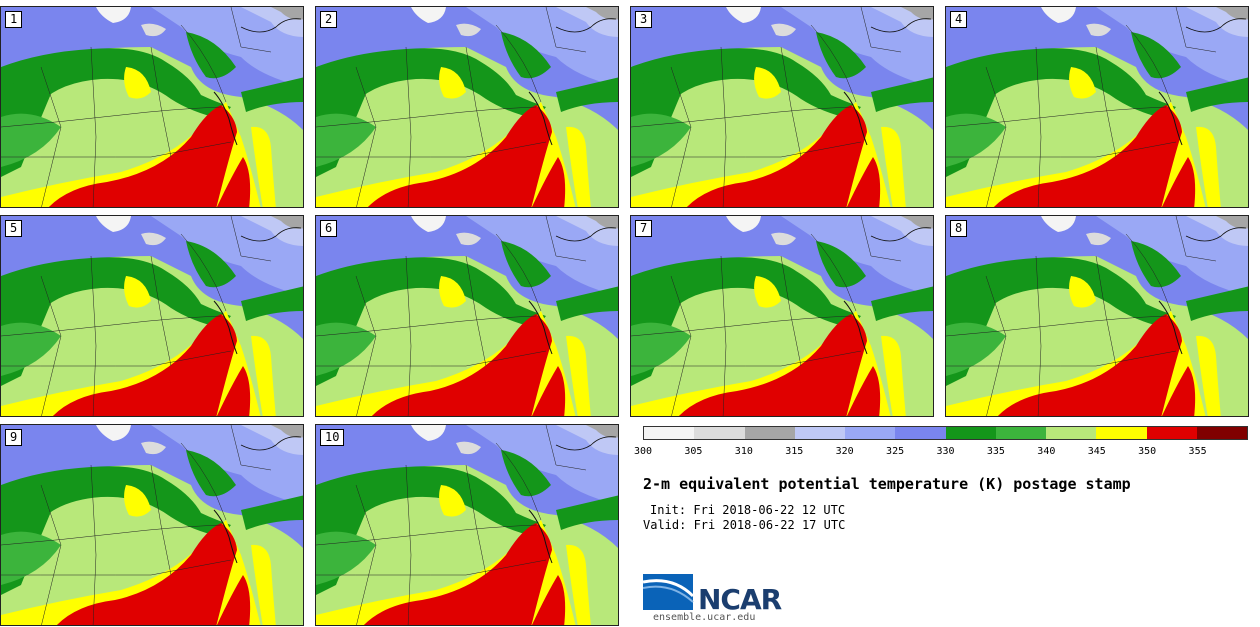 Image resolution: width=1260 pixels, height=627 pixels. What do you see at coordinates (669, 592) in the screenshot?
I see `ncar-logo-icon` at bounding box center [669, 592].